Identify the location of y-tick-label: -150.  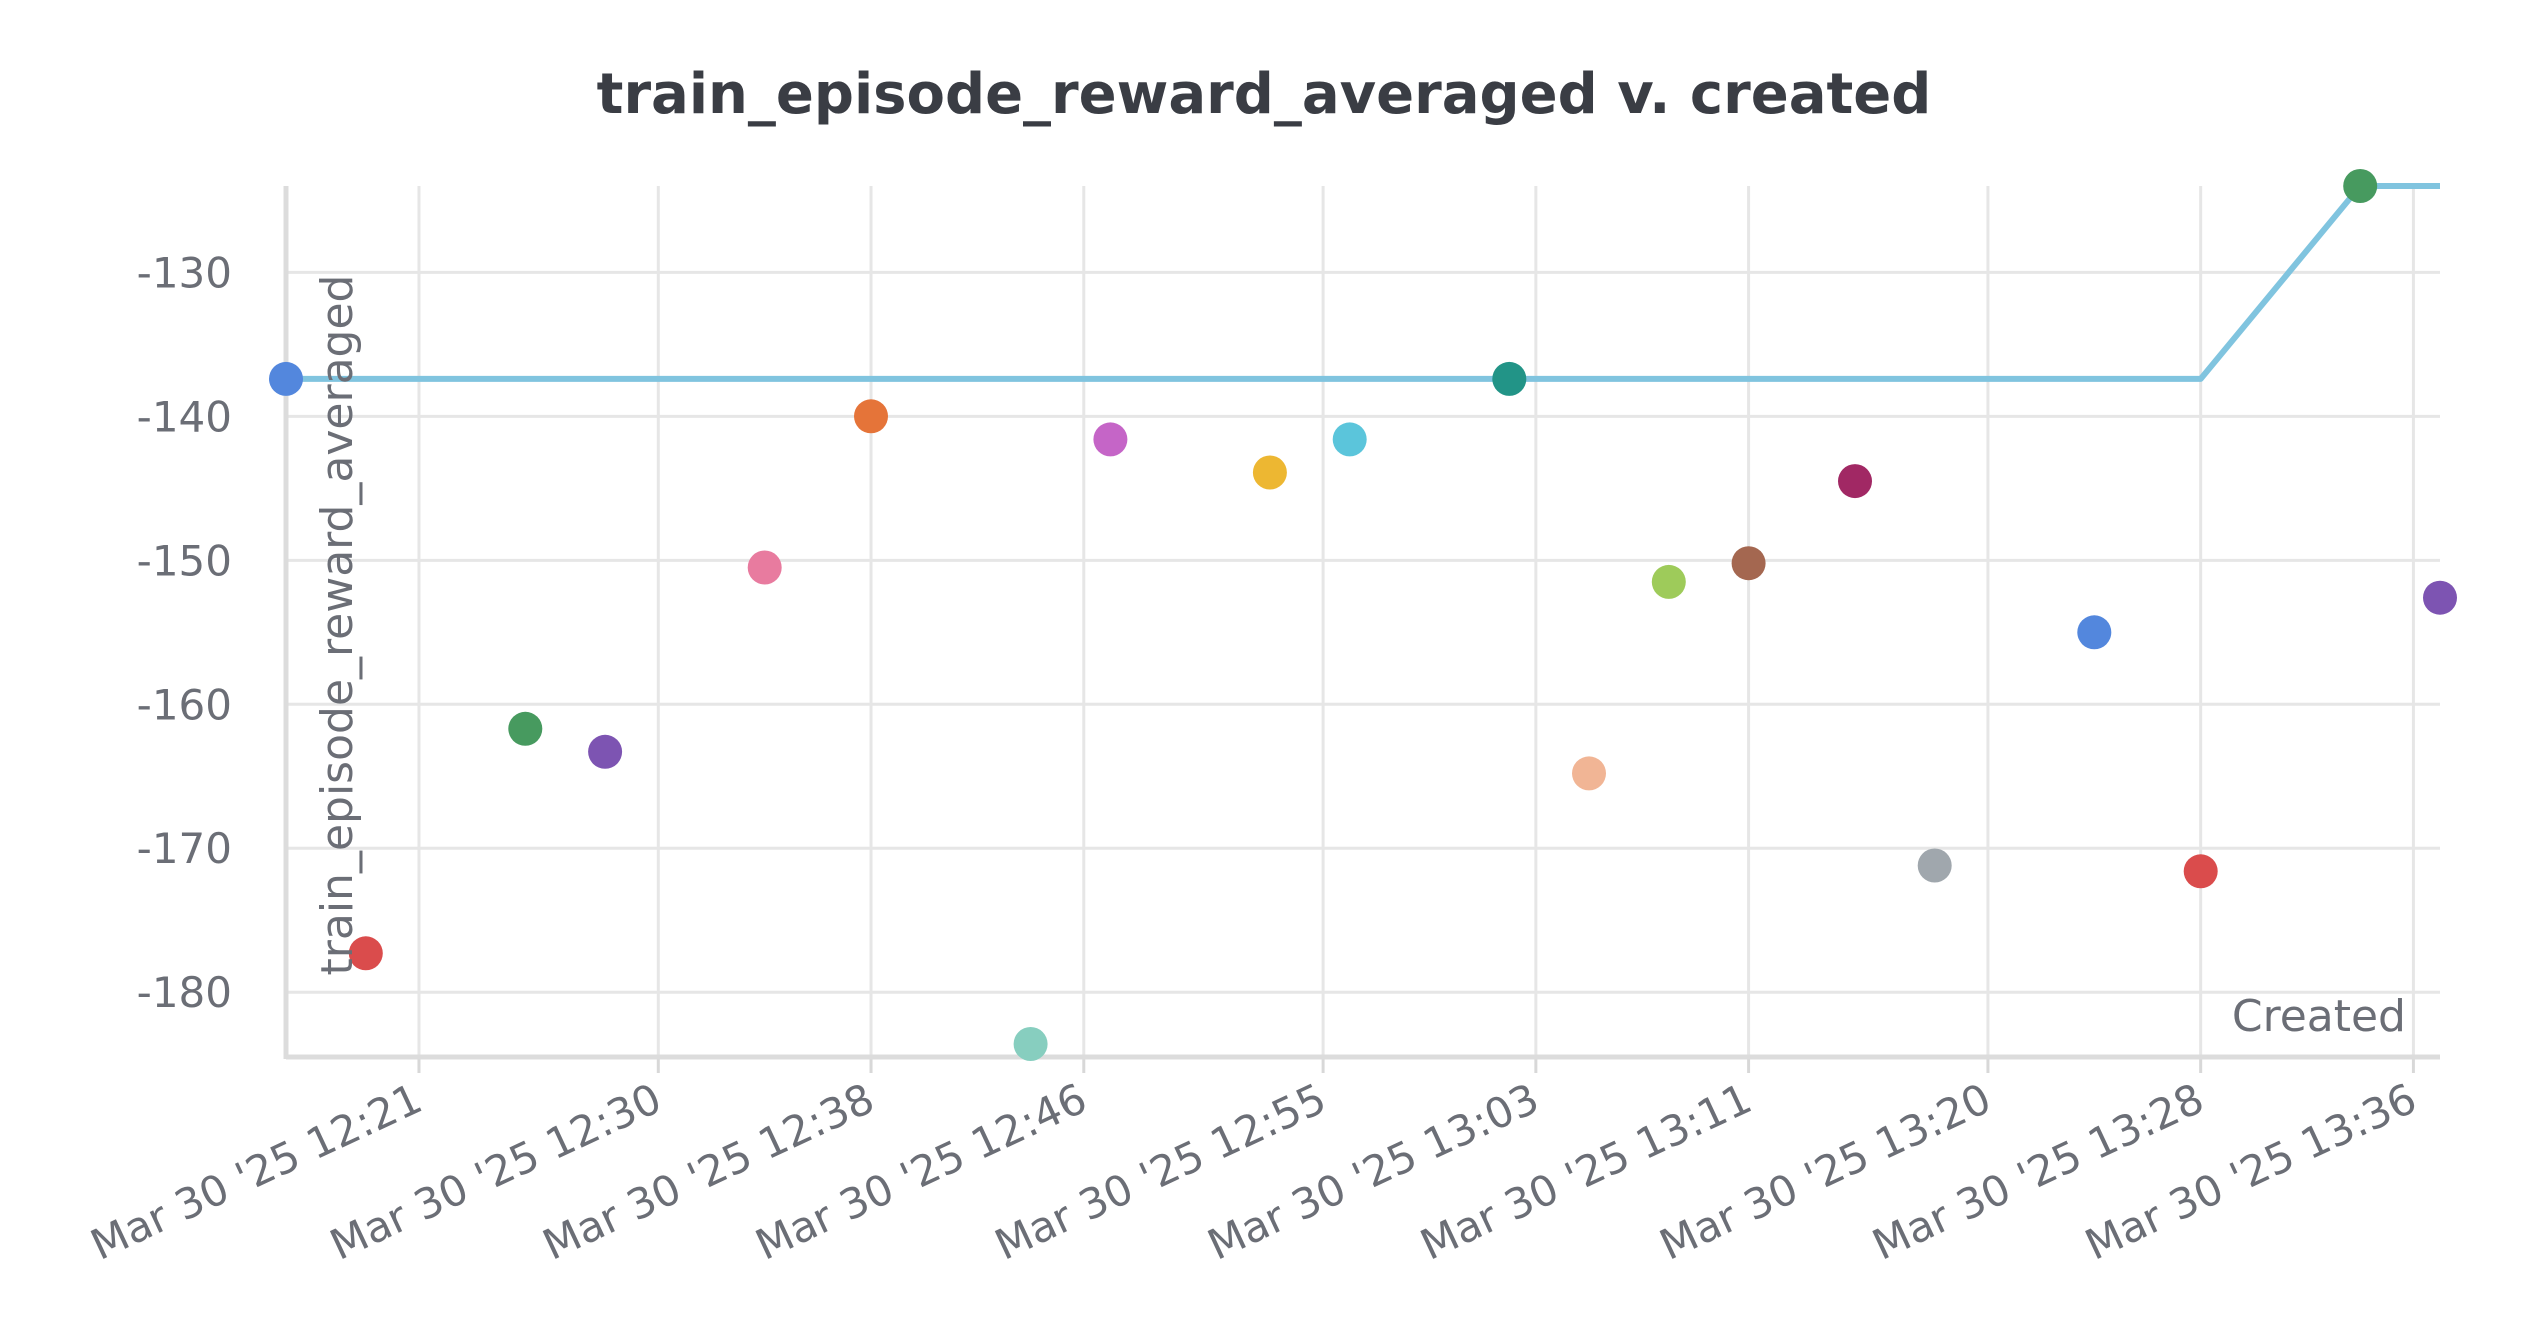
(184, 560).